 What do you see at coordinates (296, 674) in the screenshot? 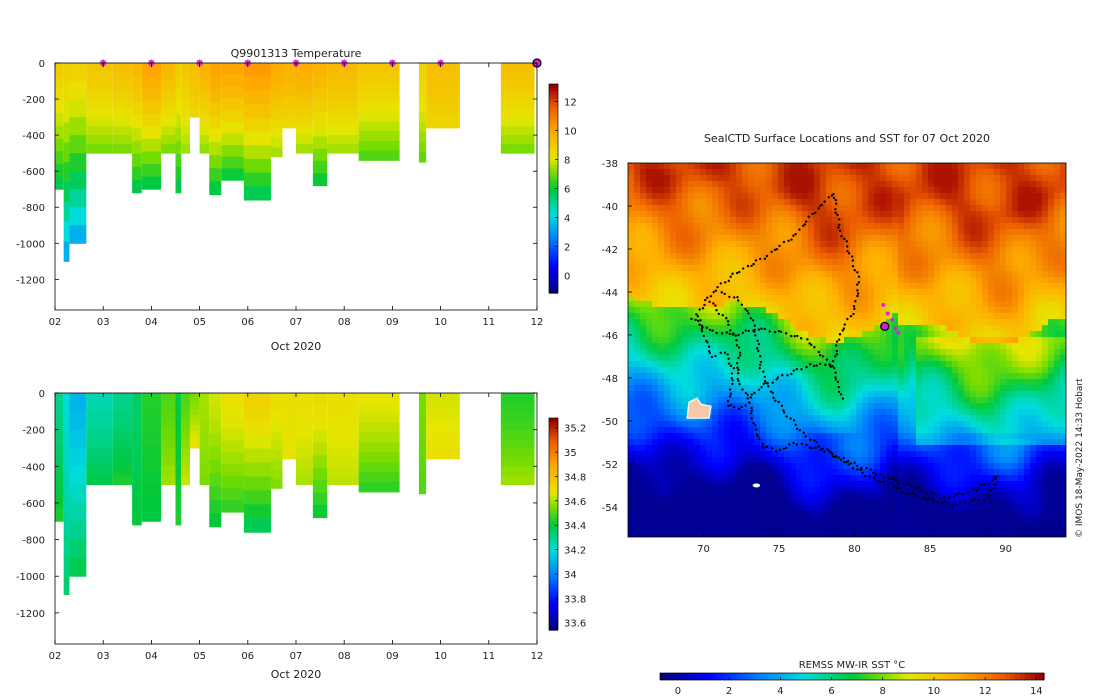
I see `salinity-xlabel: Oct 2020` at bounding box center [296, 674].